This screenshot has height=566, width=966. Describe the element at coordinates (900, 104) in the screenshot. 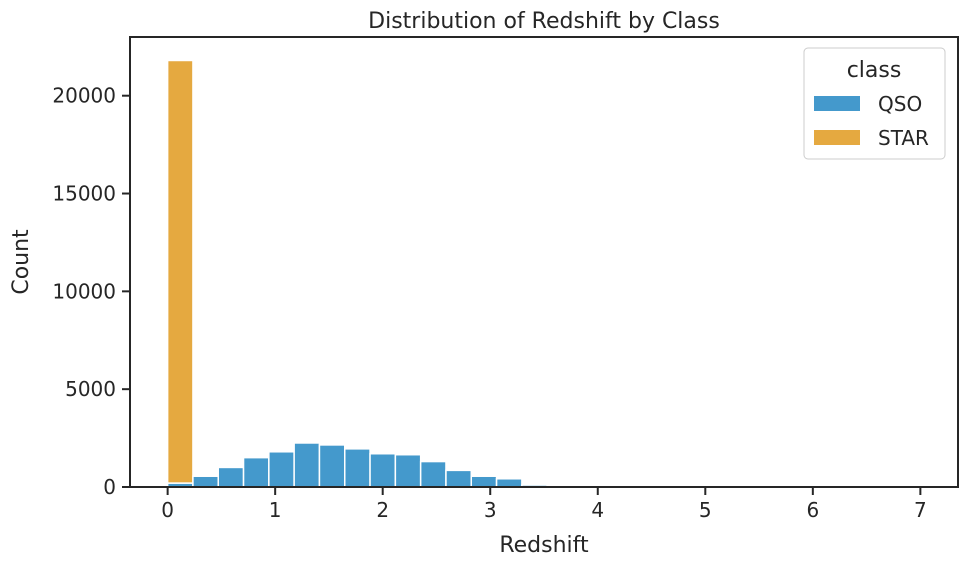

I see `legend-label-qso: QSO` at that location.